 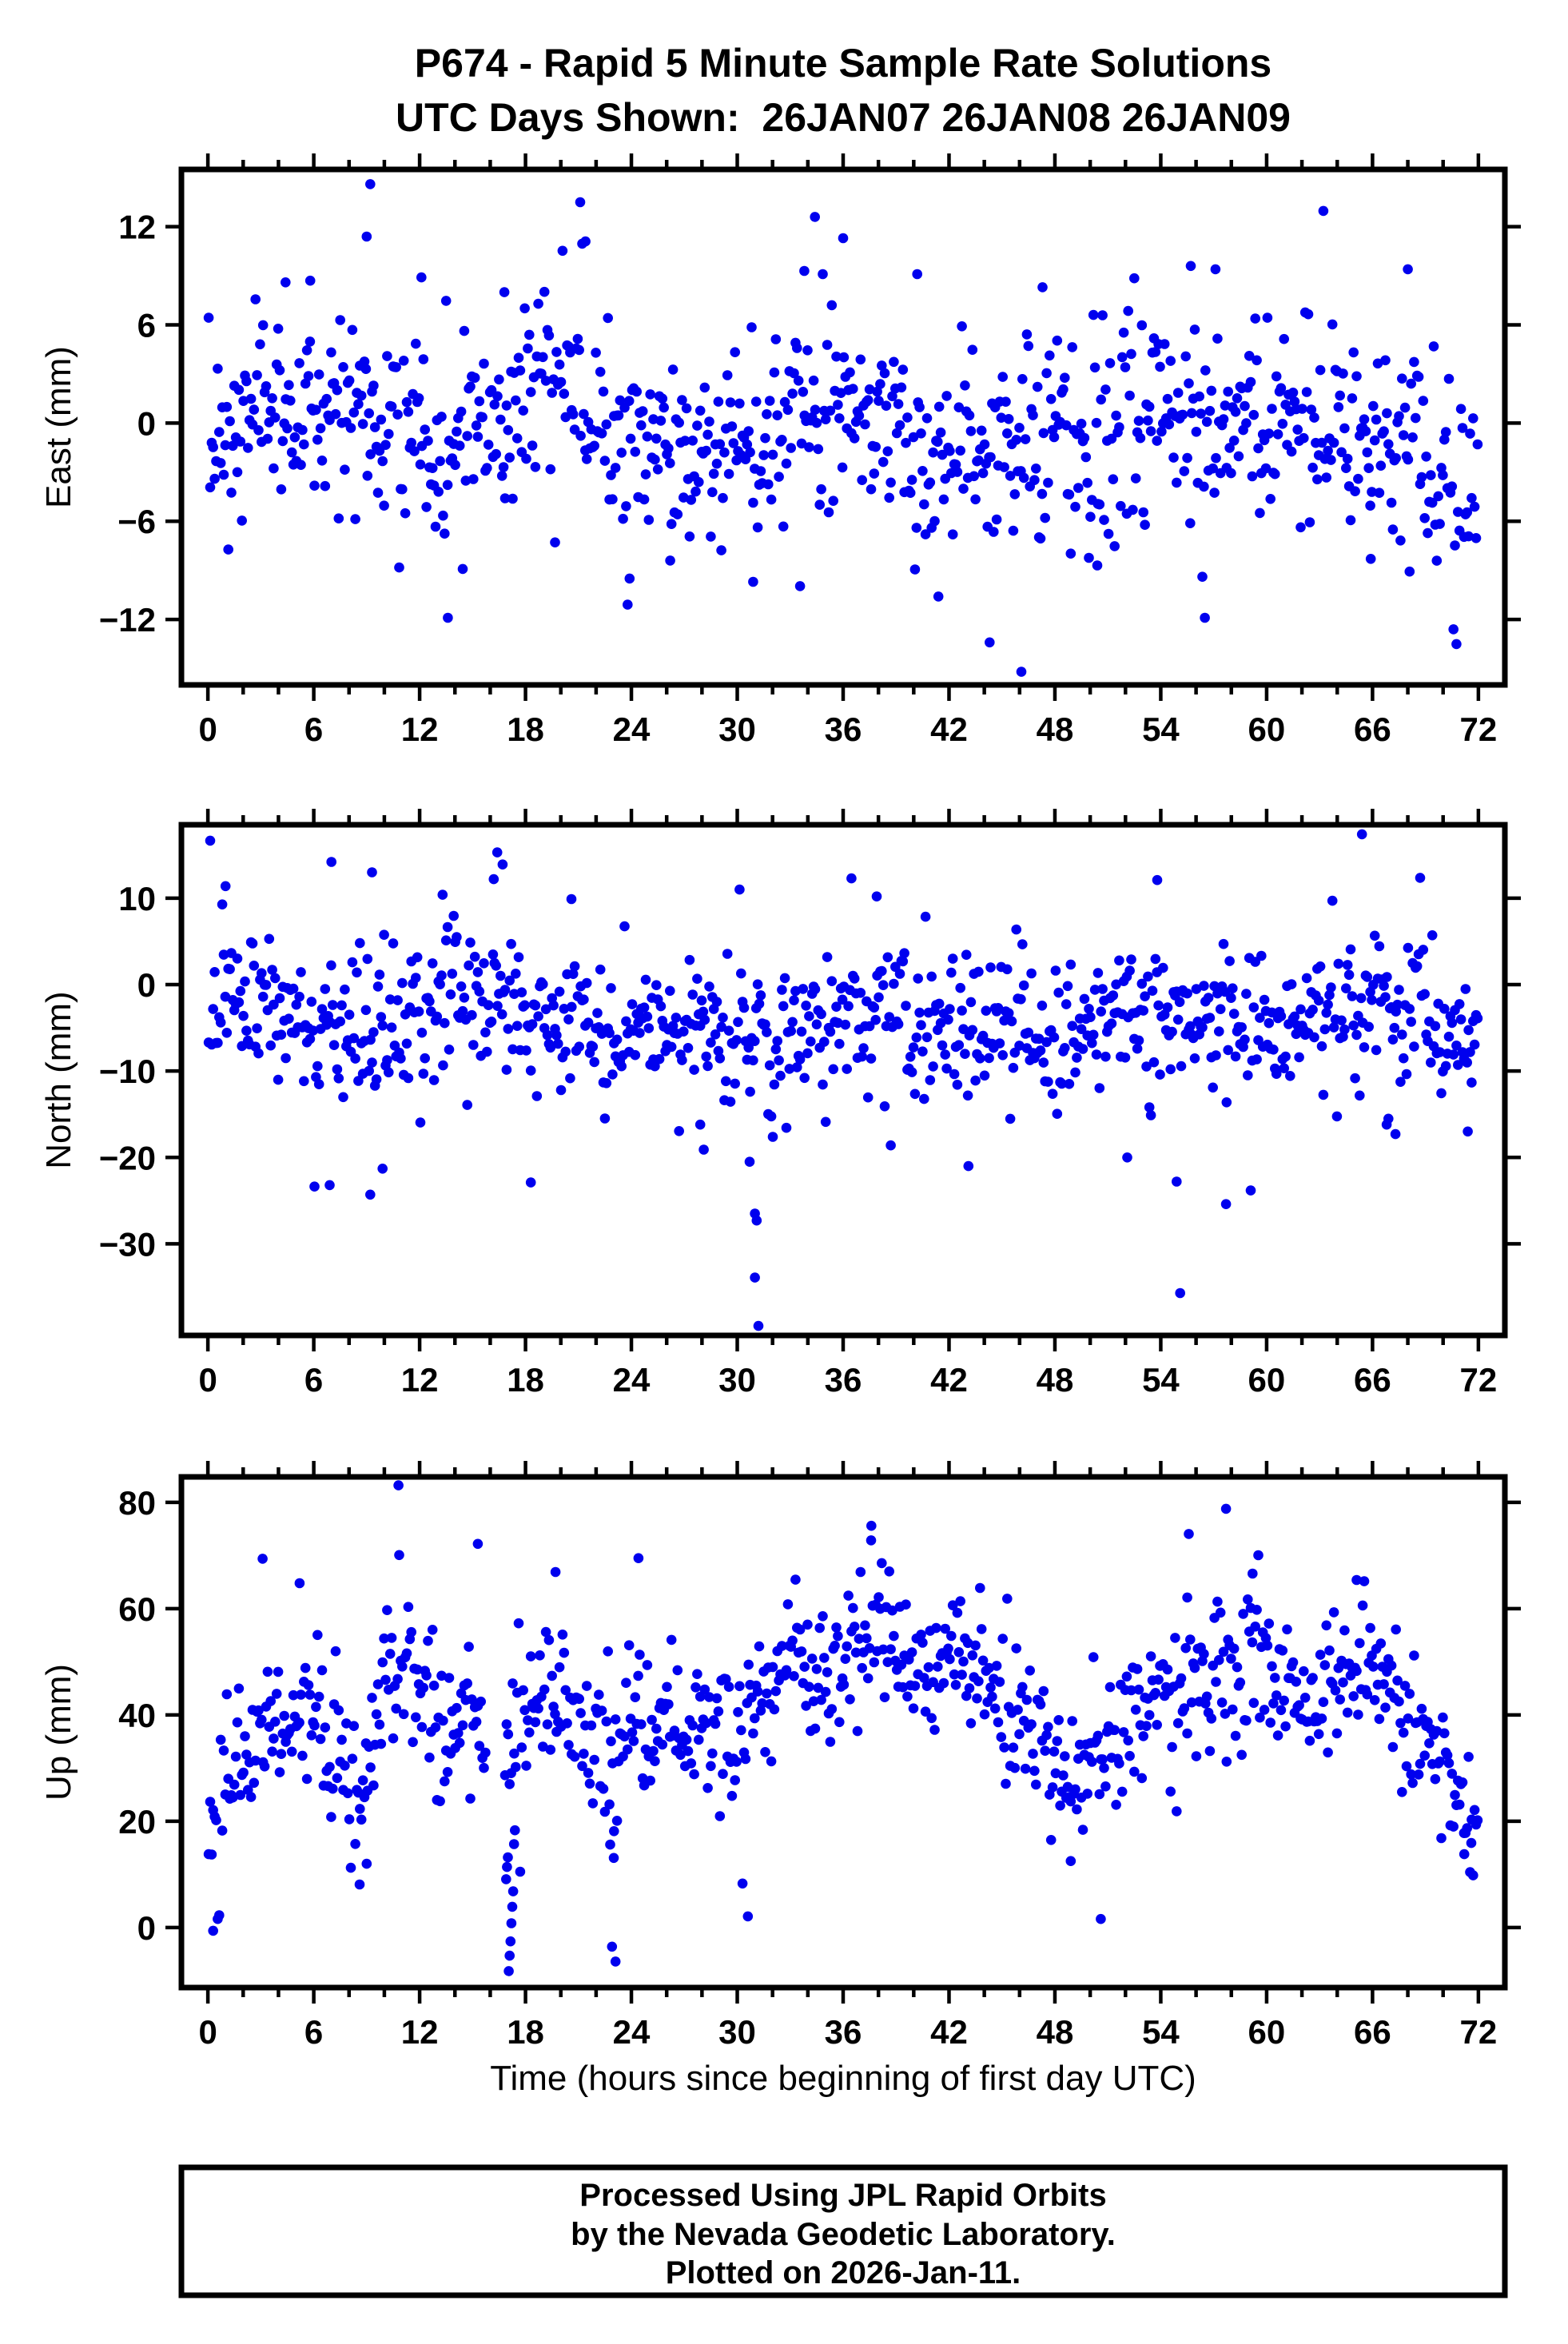 I want to click on y-tick-label: 10, so click(x=137, y=898).